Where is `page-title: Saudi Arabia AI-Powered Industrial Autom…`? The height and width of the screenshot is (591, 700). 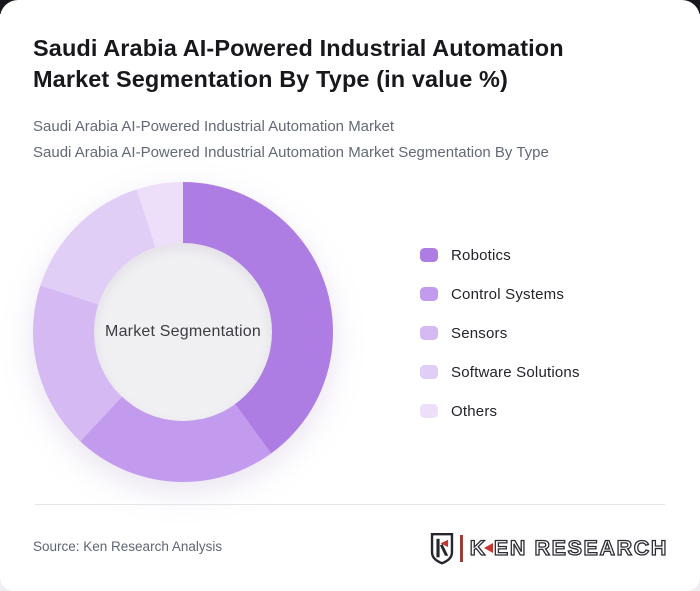 page-title: Saudi Arabia AI-Powered Industrial Autom… is located at coordinates (298, 63).